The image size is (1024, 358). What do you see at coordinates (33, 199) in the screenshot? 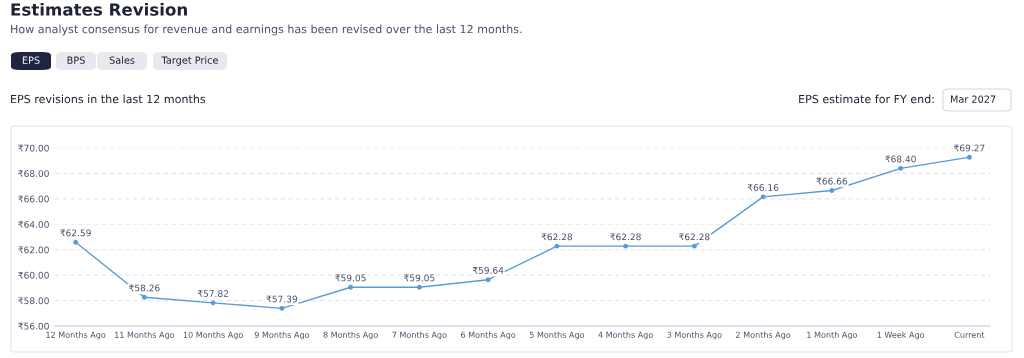
I see `y-tick-label: ₹66.00` at bounding box center [33, 199].